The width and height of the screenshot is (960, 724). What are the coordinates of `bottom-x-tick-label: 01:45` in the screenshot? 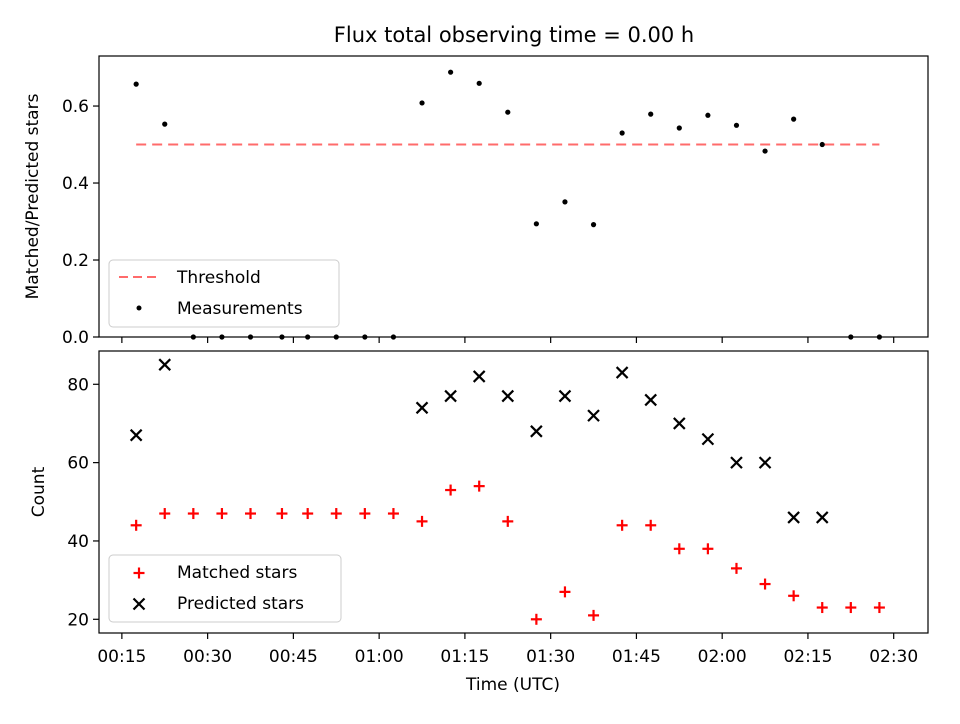 It's located at (636, 657).